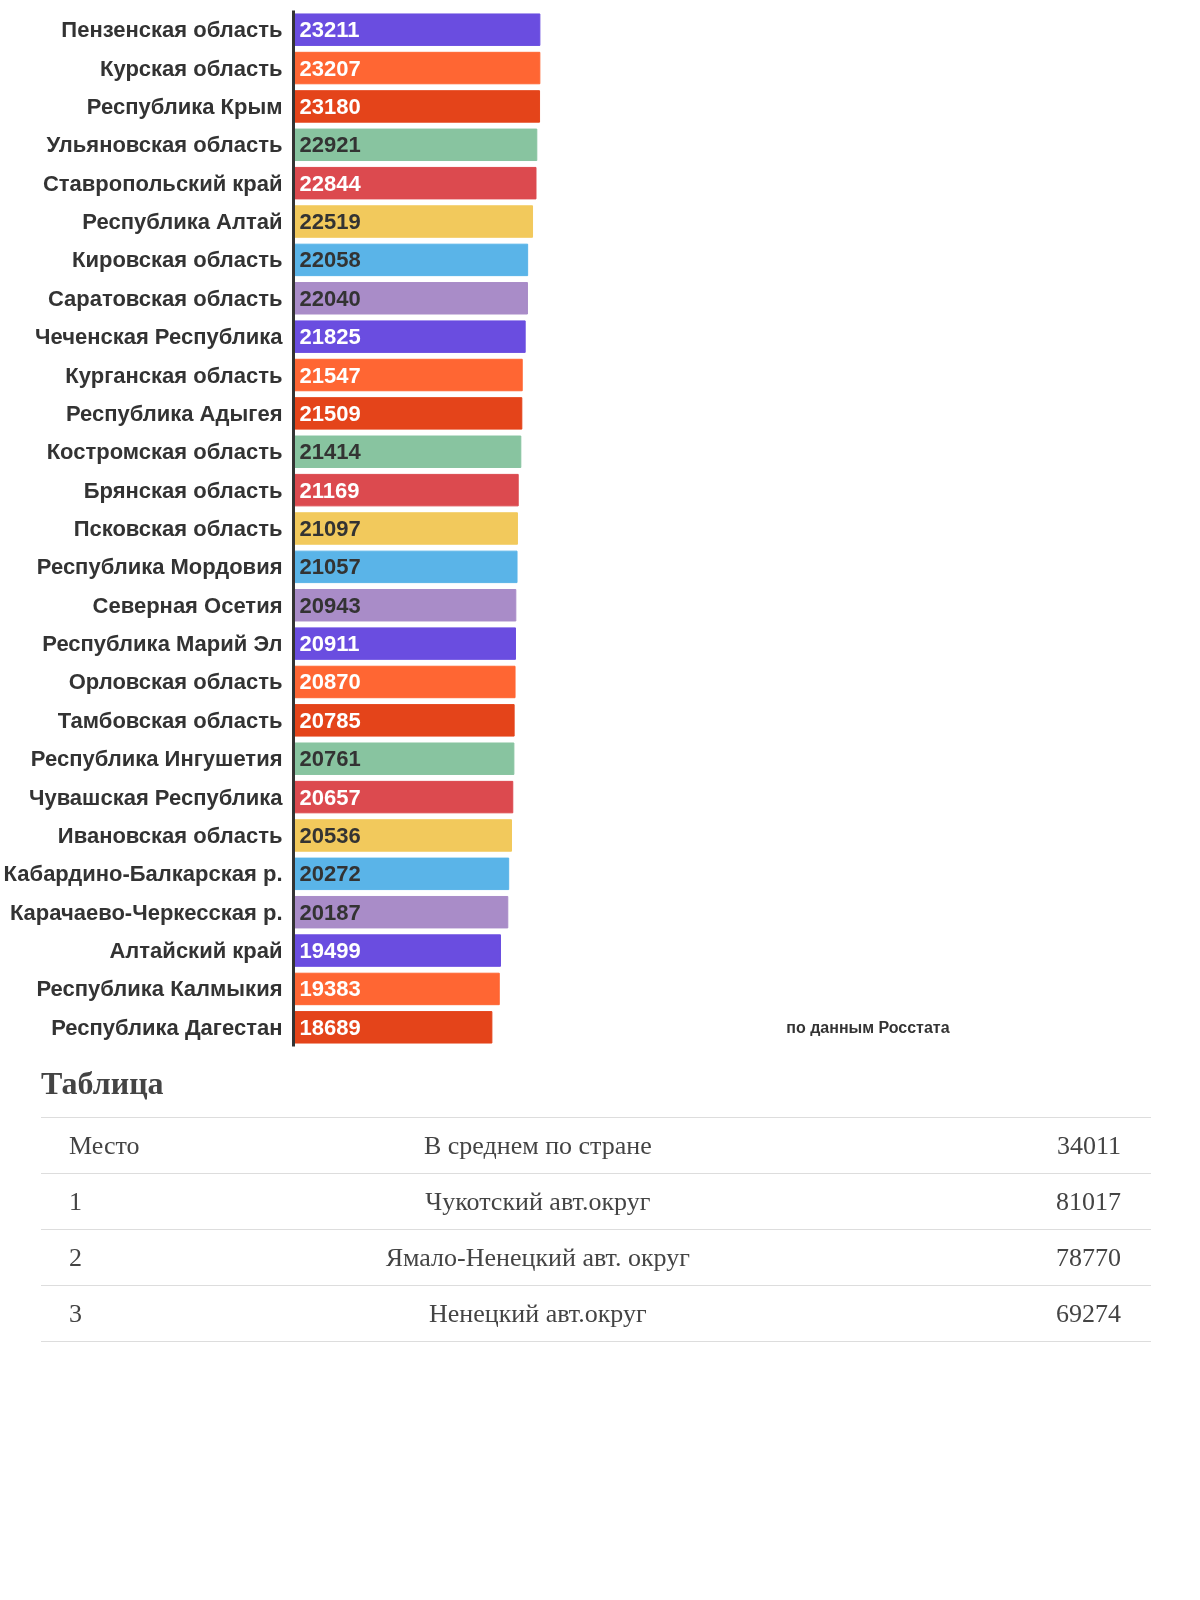  I want to click on text: Место, so click(104, 1145).